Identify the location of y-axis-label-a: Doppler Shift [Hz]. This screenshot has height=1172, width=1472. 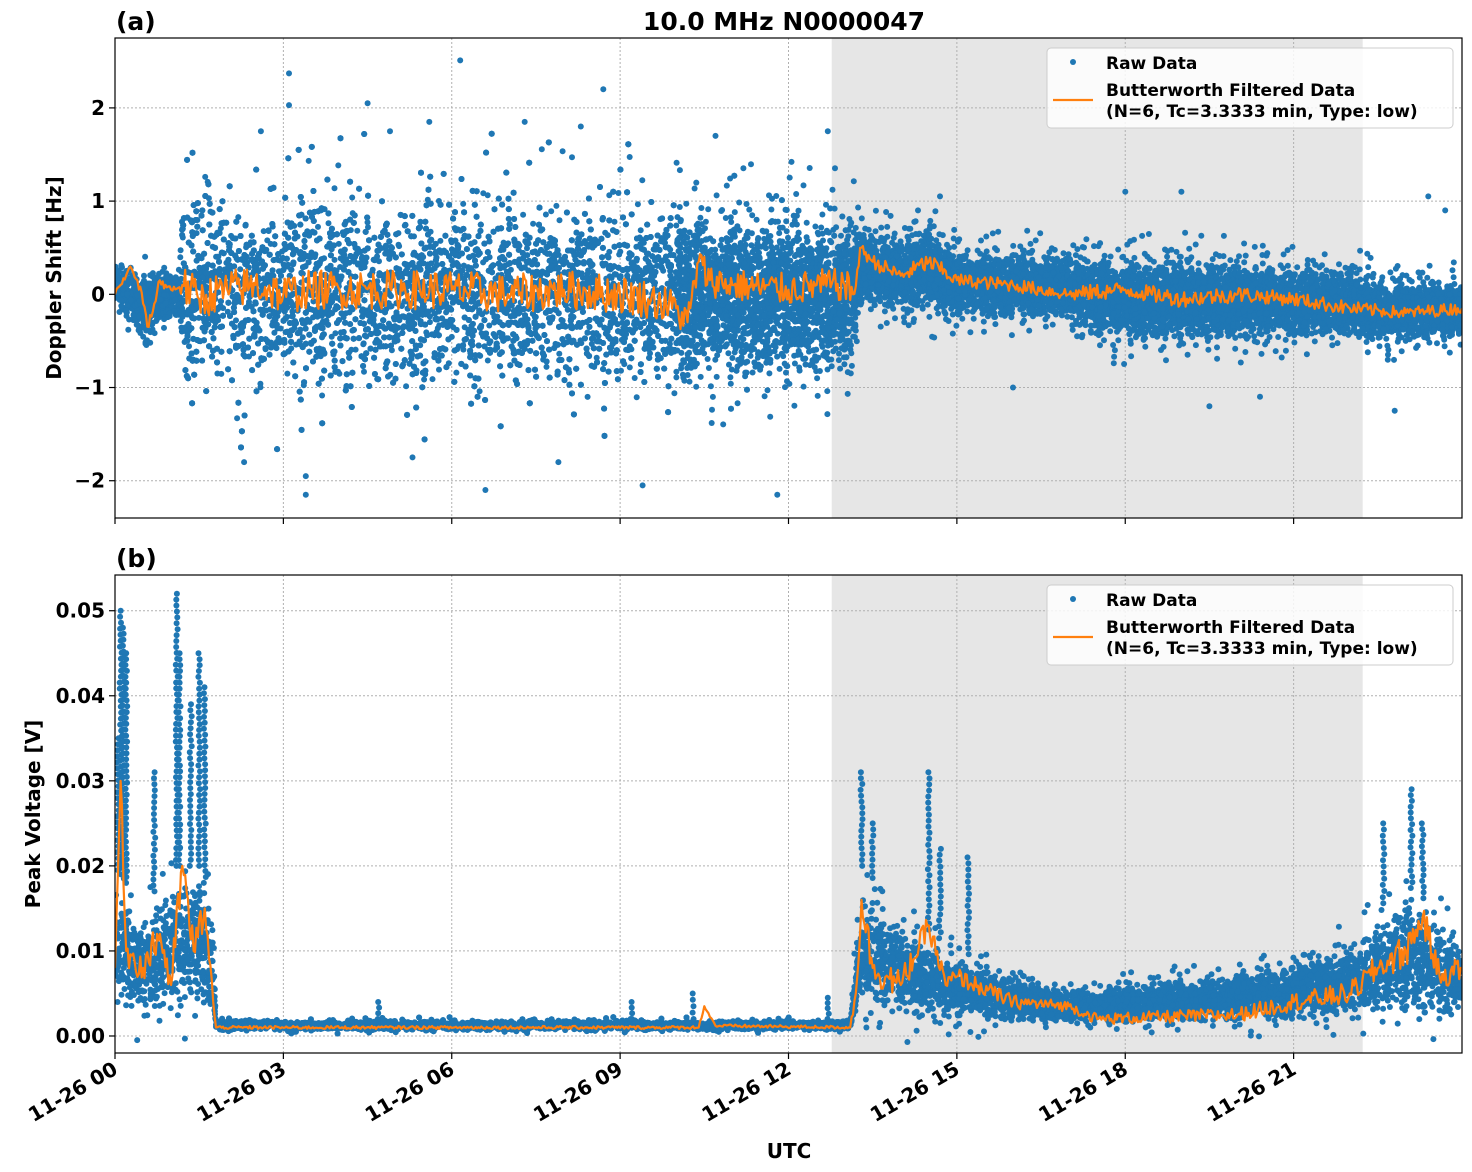
(54, 278).